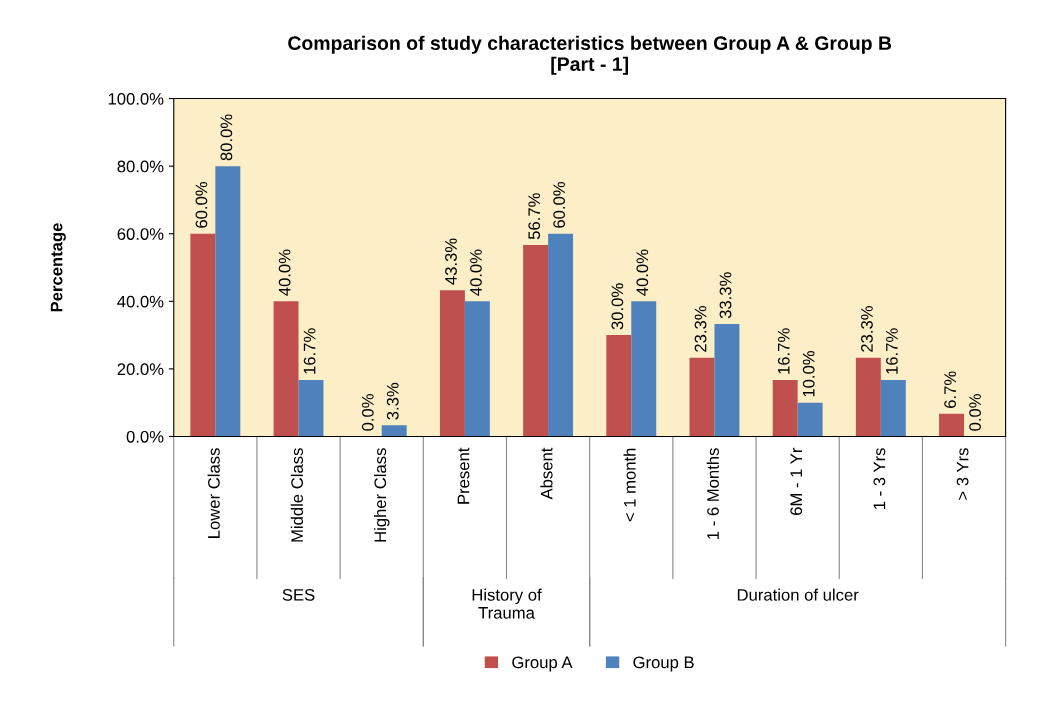  What do you see at coordinates (140, 166) in the screenshot?
I see `y-tick-label: 80.0%` at bounding box center [140, 166].